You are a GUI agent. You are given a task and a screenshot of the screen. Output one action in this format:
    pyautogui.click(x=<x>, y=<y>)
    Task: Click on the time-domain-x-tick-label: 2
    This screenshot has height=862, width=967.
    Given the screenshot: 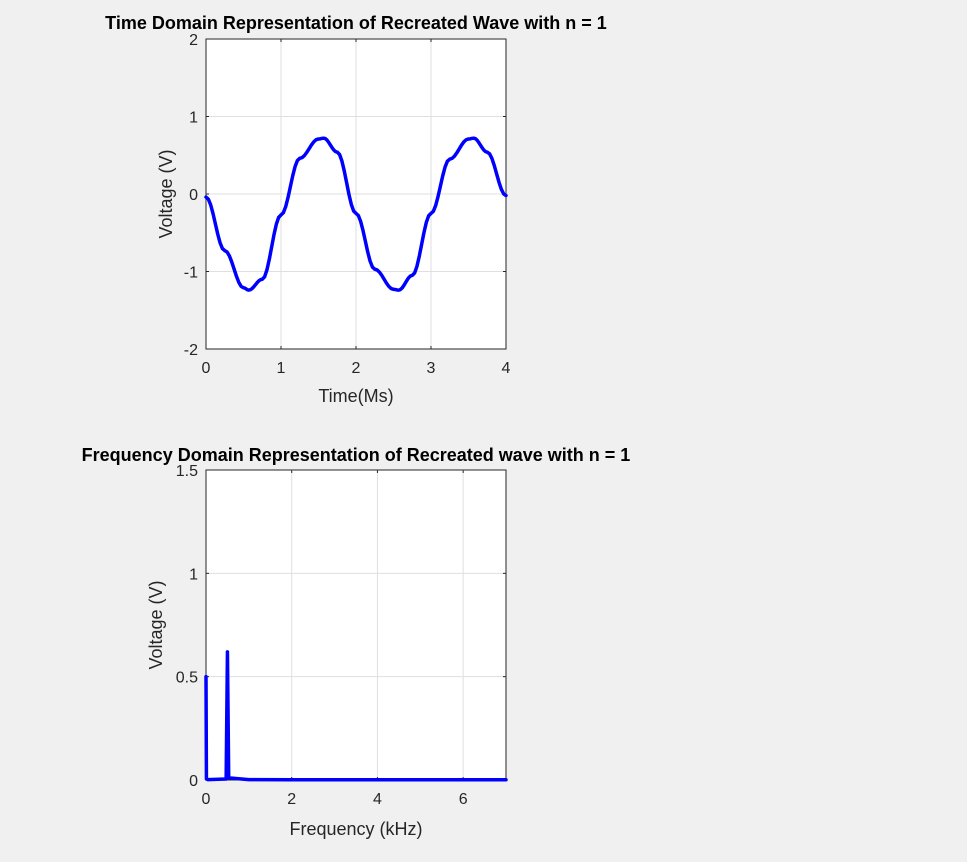 What is the action you would take?
    pyautogui.click(x=356, y=368)
    